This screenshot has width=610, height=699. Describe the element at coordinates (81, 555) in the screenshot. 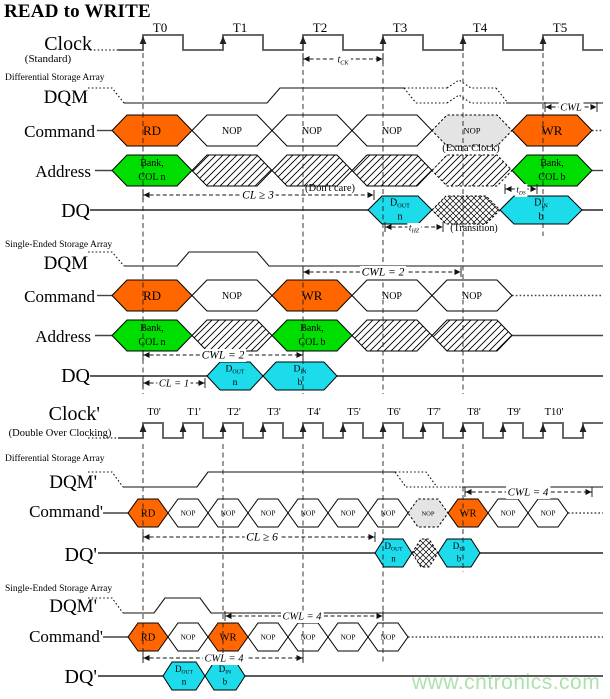

I see `dq-dbl-differential-label: DQ'` at that location.